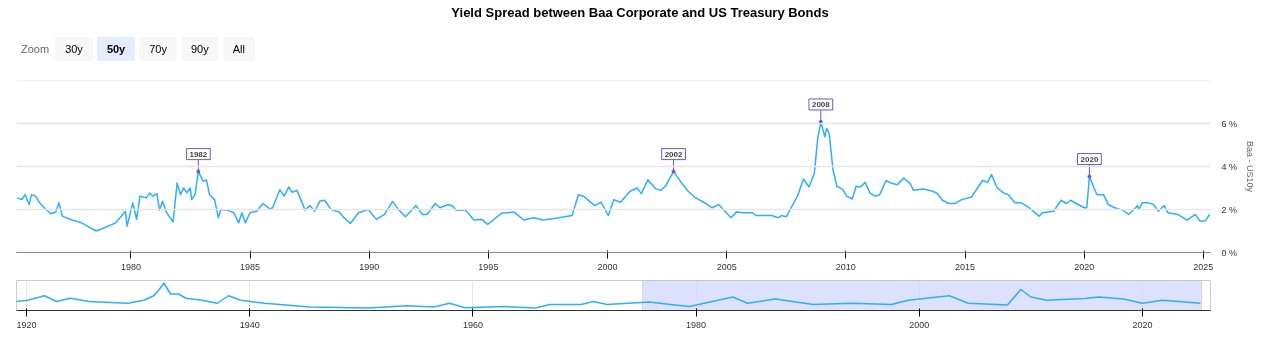 The image size is (1280, 342). What do you see at coordinates (198, 154) in the screenshot?
I see `annotation: 1982` at bounding box center [198, 154].